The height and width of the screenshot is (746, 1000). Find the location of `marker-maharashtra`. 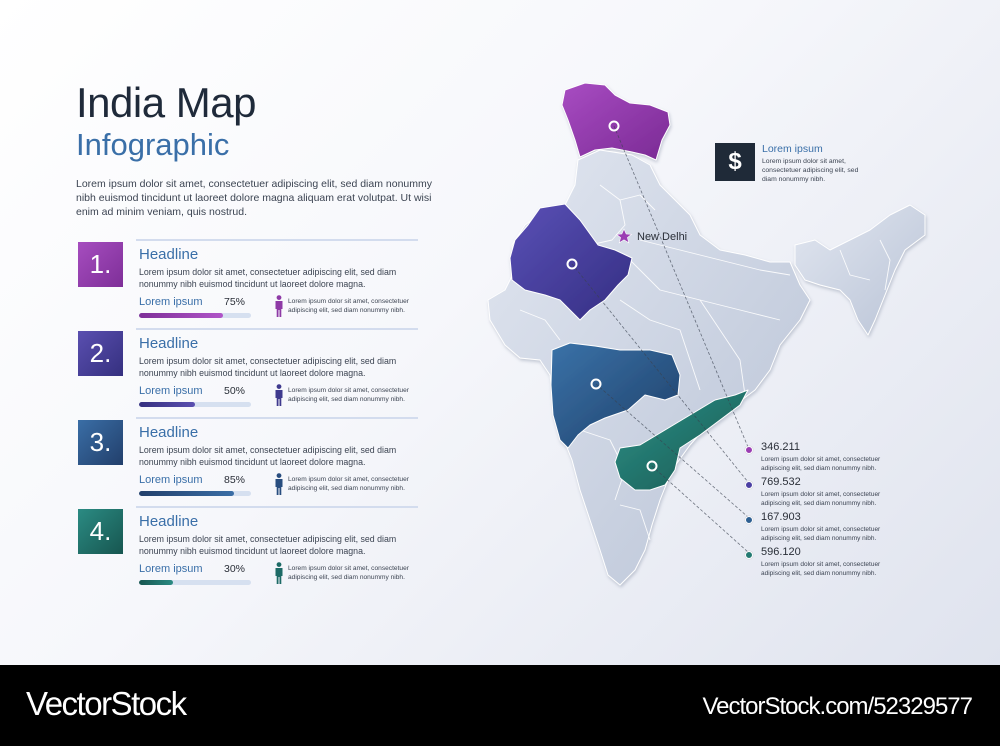

marker-maharashtra is located at coordinates (596, 384).